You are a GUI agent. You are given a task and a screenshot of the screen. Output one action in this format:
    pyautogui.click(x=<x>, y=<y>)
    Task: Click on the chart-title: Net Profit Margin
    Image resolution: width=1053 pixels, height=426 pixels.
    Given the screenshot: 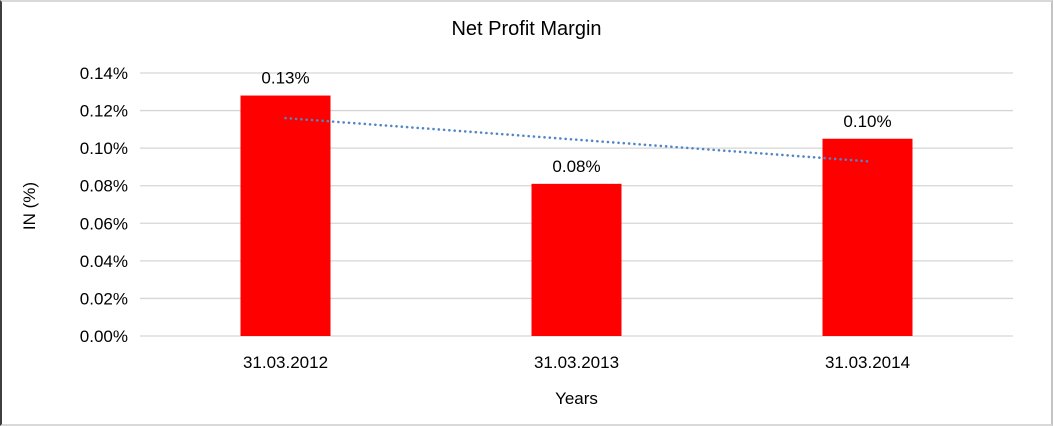 What is the action you would take?
    pyautogui.click(x=526, y=29)
    